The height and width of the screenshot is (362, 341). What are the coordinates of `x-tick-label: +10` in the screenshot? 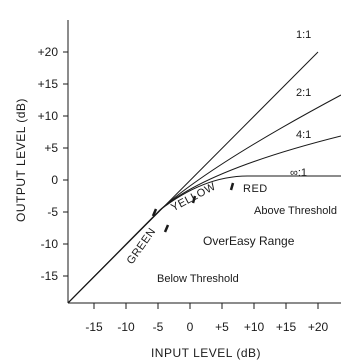 It's located at (254, 327).